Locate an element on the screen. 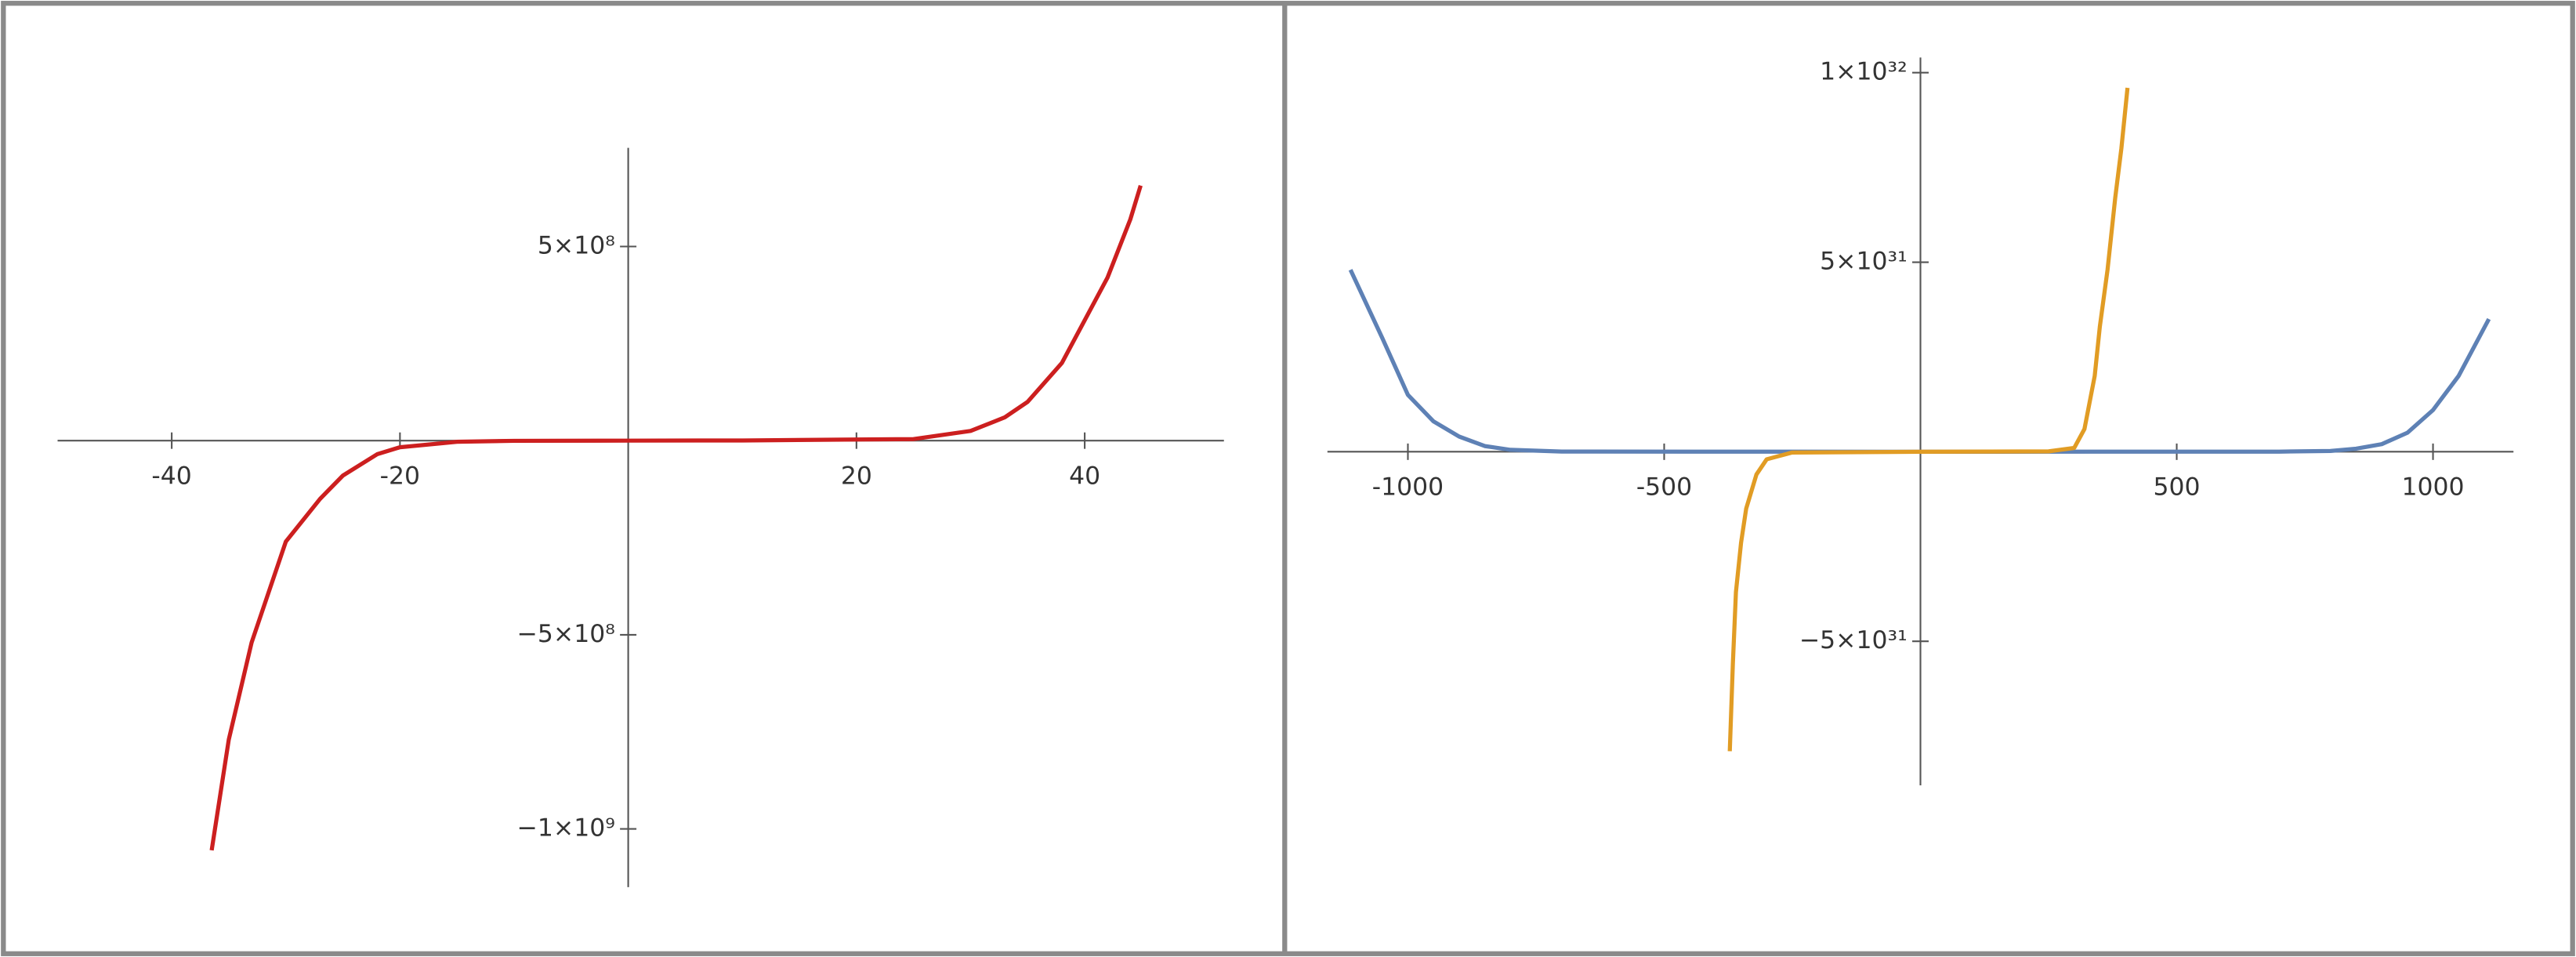  x-tick-label: 20 is located at coordinates (856, 476).